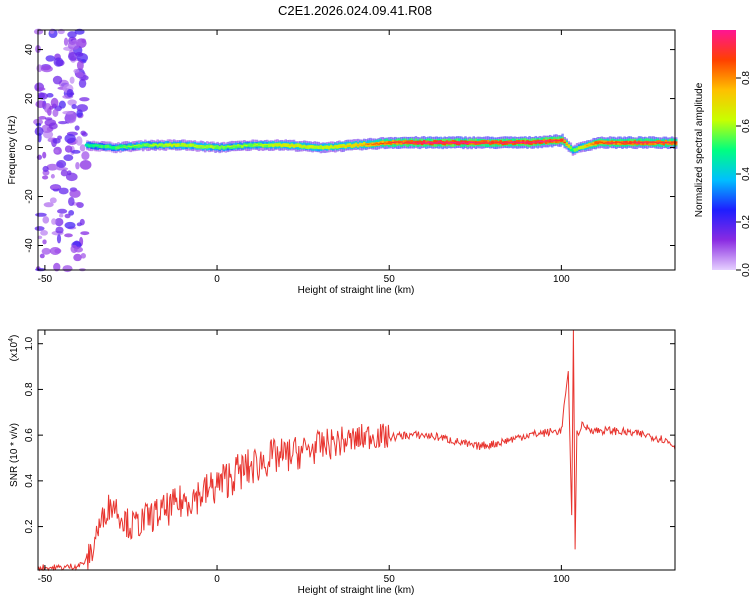 The width and height of the screenshot is (750, 600). Describe the element at coordinates (45, 579) in the screenshot. I see `x-tick-label: -50` at that location.